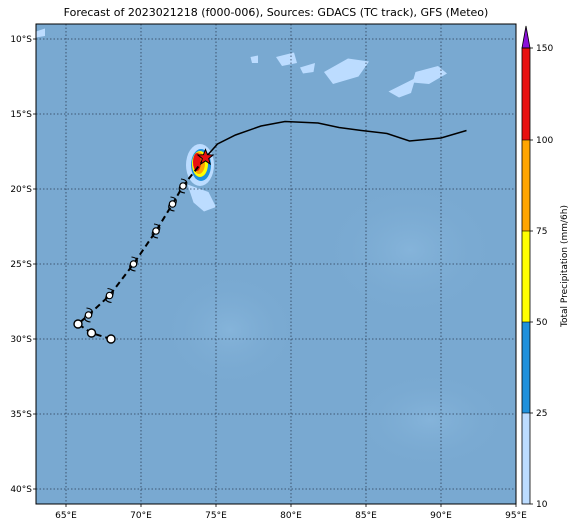  What do you see at coordinates (141, 516) in the screenshot?
I see `lon-tick-label: 70°E` at bounding box center [141, 516].